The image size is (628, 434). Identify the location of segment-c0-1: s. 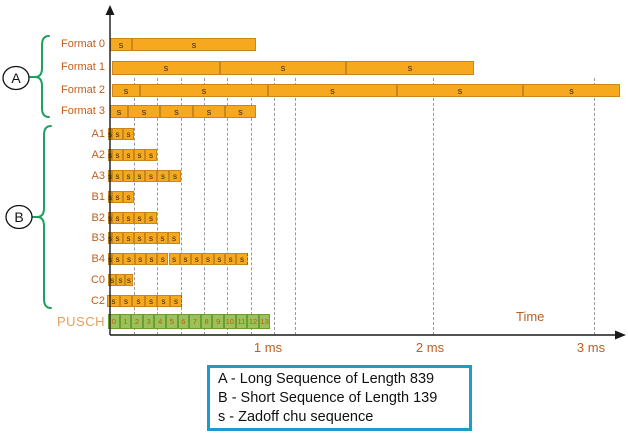
(120, 280).